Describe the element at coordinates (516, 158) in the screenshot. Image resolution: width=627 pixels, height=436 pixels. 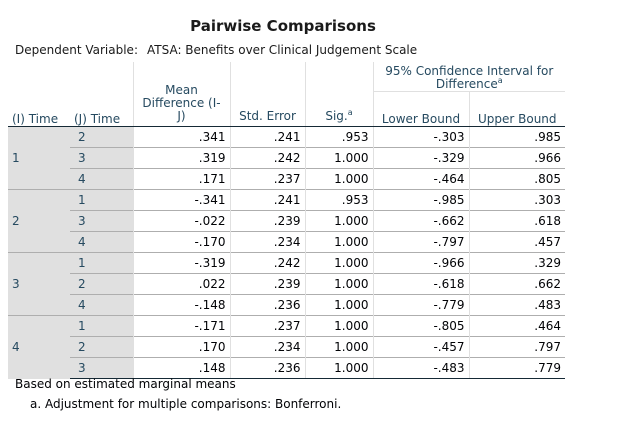
I see `upper-bound-cell: .966` at that location.